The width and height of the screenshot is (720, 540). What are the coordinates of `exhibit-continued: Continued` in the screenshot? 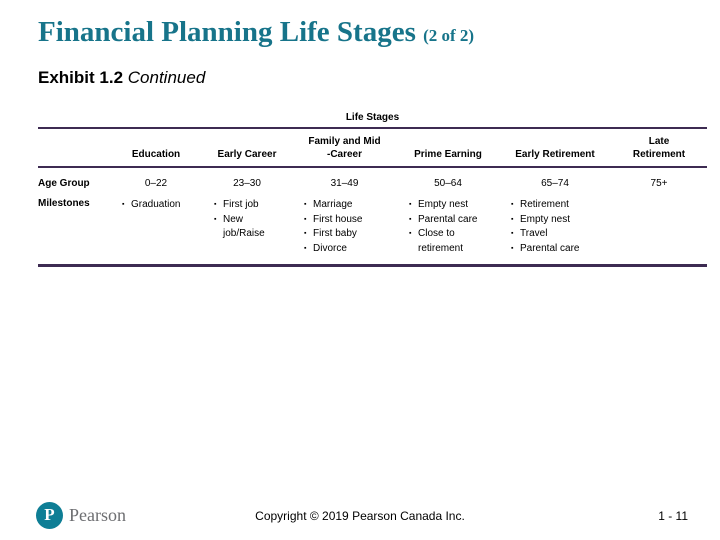 It's located at (166, 77).